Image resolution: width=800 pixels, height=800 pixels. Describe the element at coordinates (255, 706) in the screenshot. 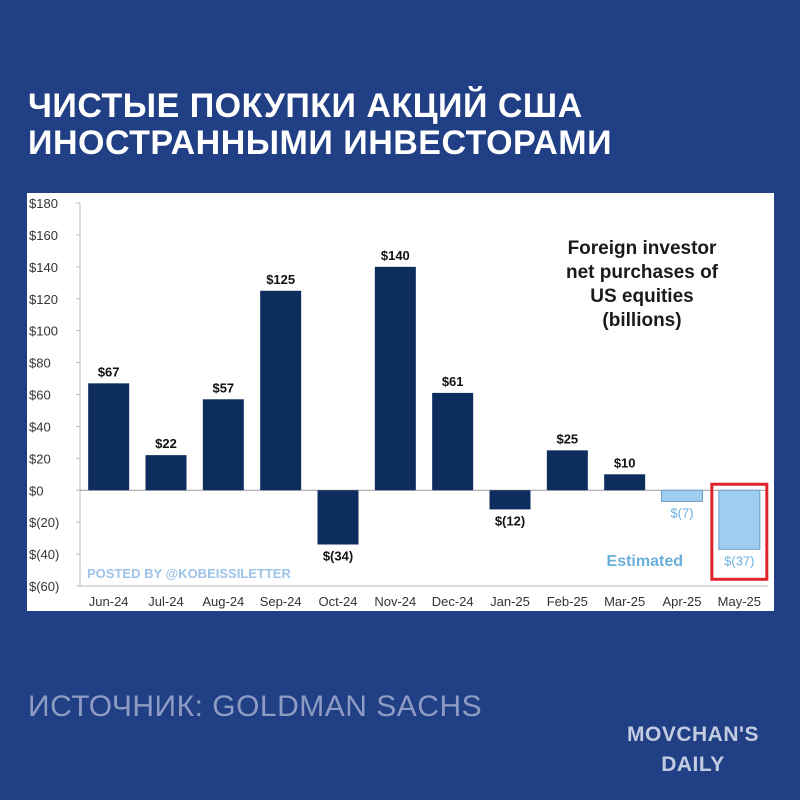

I see `source-caption: ИСТОЧНИК: GOLDMAN SACHS` at that location.